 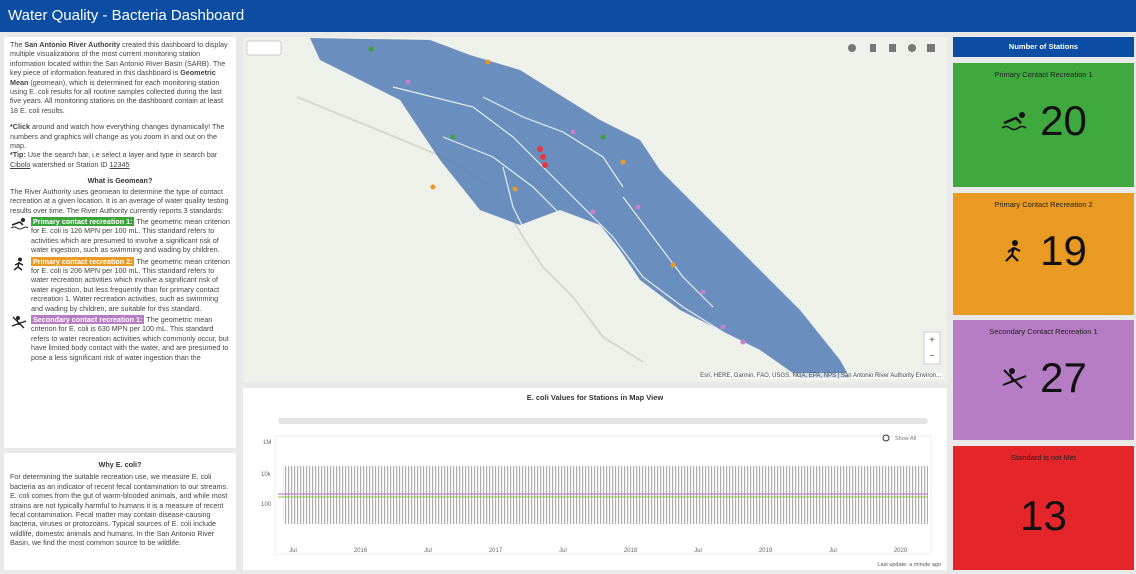 I want to click on card-row: 13, so click(x=1043, y=516).